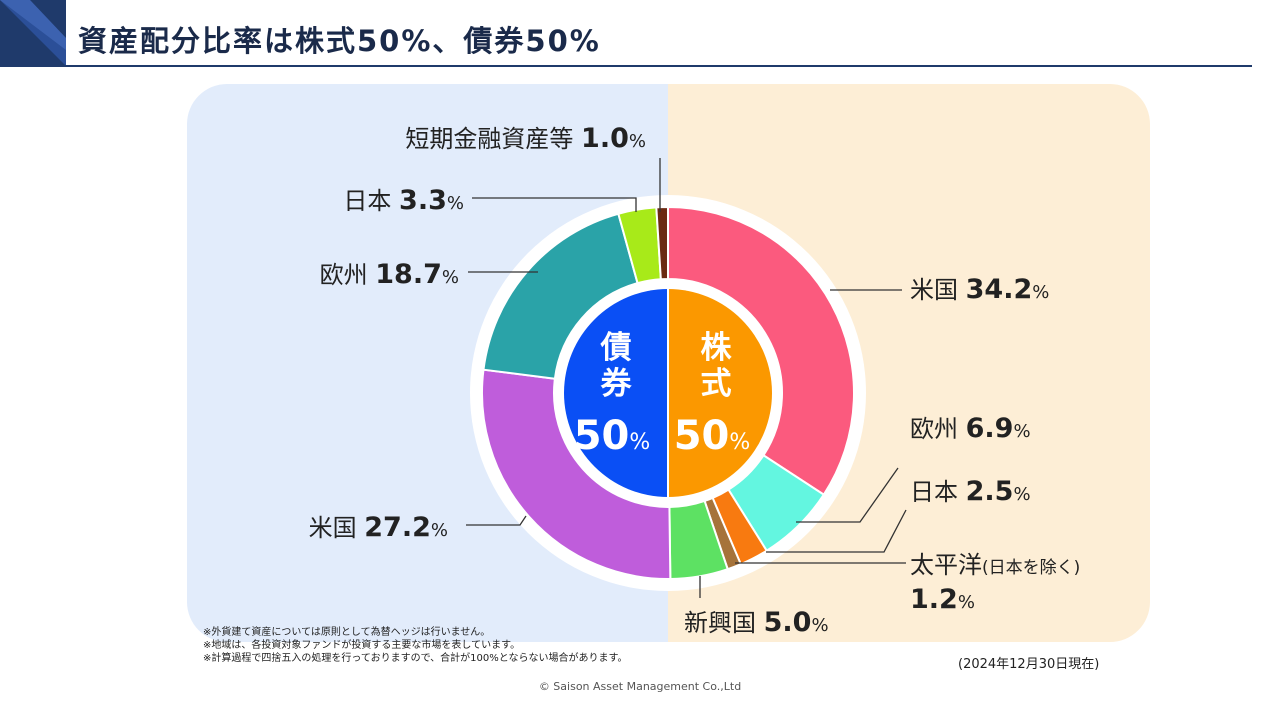  What do you see at coordinates (717, 348) in the screenshot?
I see `center-label-equity: 株` at bounding box center [717, 348].